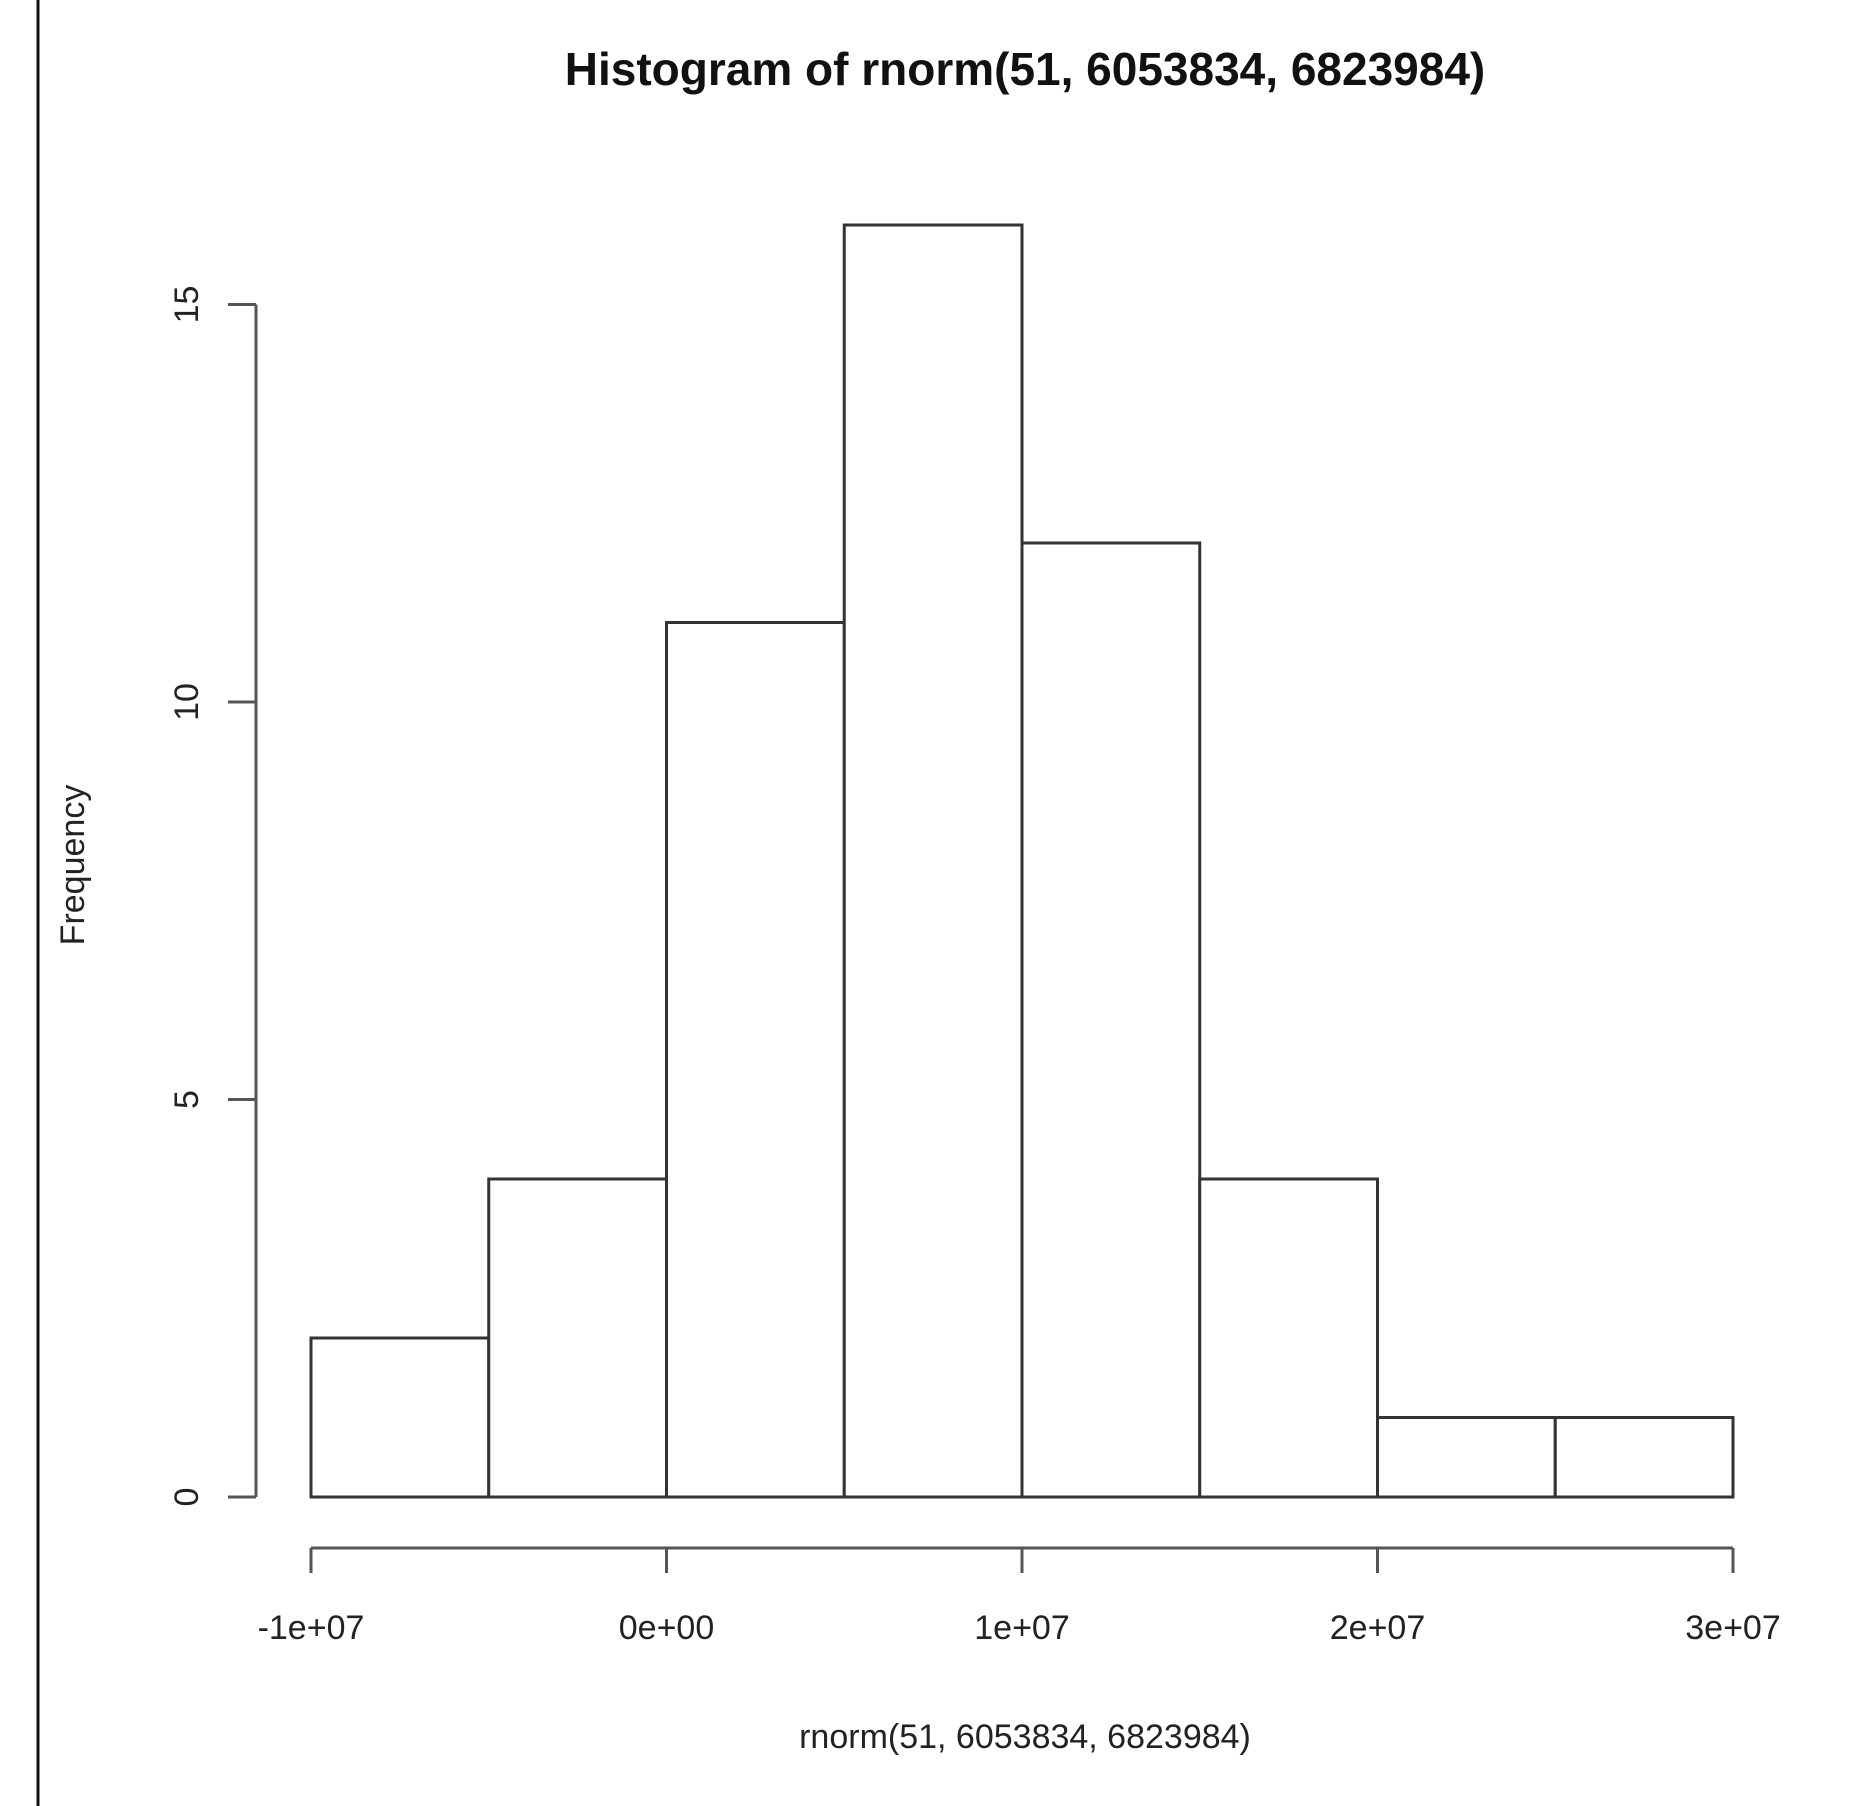 The height and width of the screenshot is (1806, 1876). Describe the element at coordinates (1733, 1628) in the screenshot. I see `x-tick-label: 3e+07` at that location.